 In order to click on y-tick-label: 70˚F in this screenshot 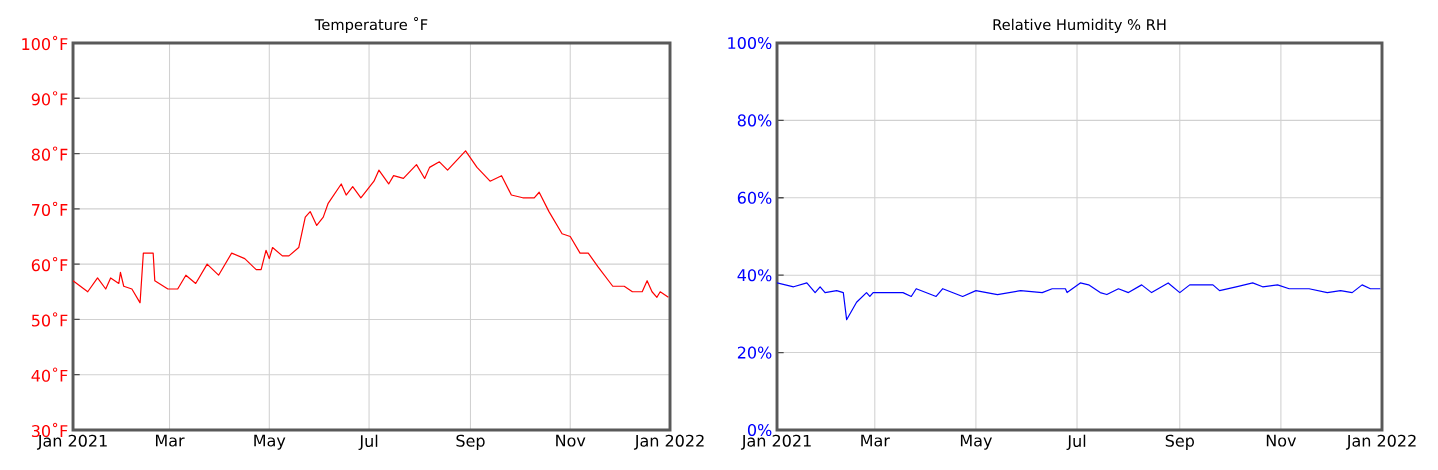, I will do `click(50, 208)`.